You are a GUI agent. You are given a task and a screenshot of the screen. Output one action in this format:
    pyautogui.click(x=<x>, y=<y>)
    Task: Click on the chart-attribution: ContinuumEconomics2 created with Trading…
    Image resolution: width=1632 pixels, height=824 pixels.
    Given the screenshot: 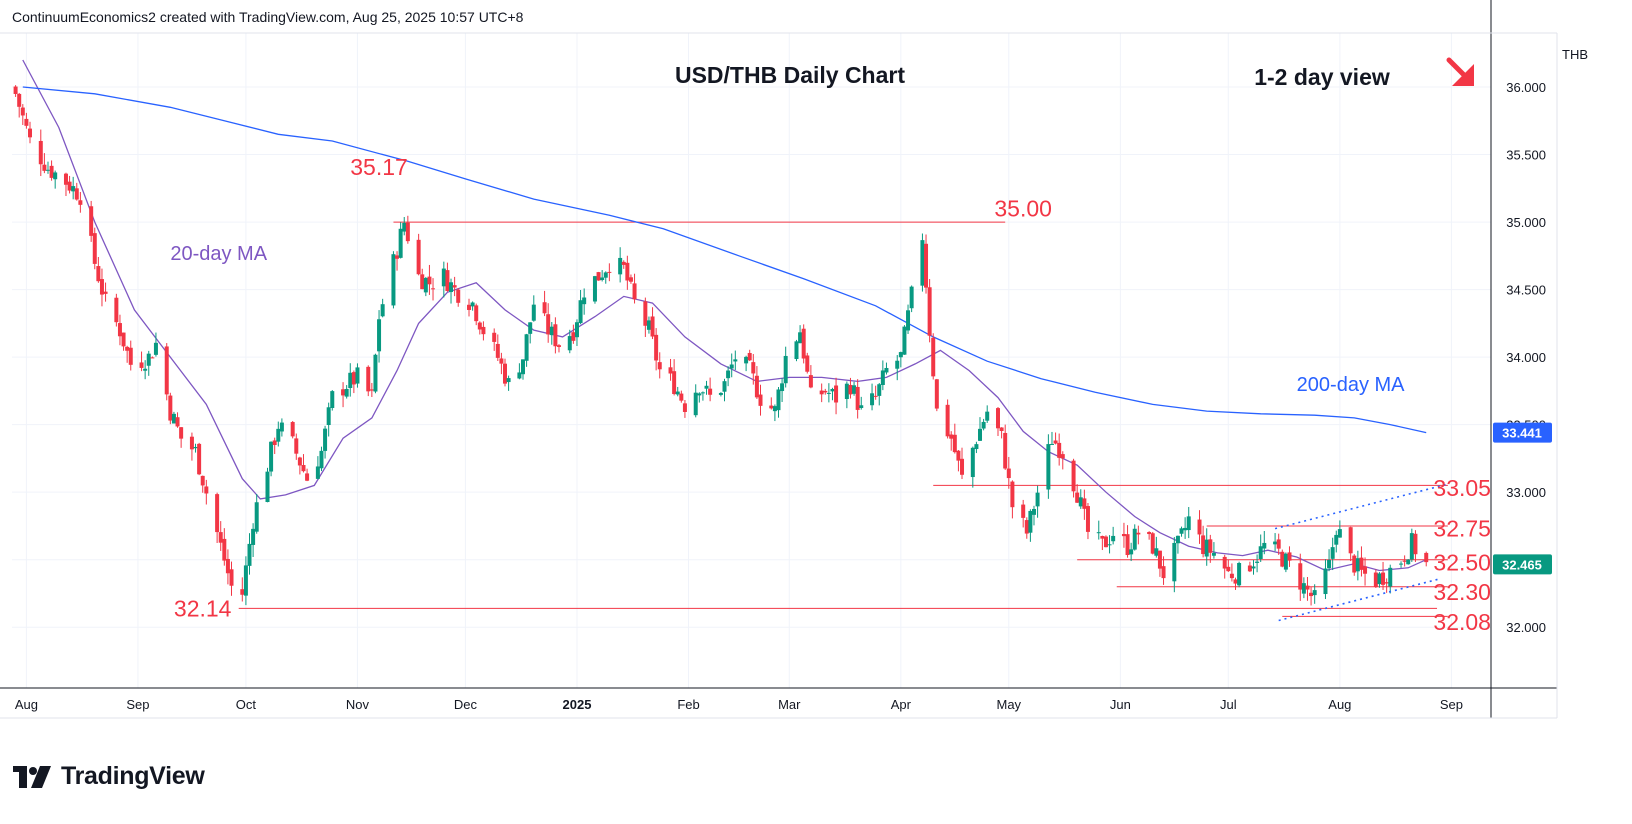 What is the action you would take?
    pyautogui.click(x=268, y=17)
    